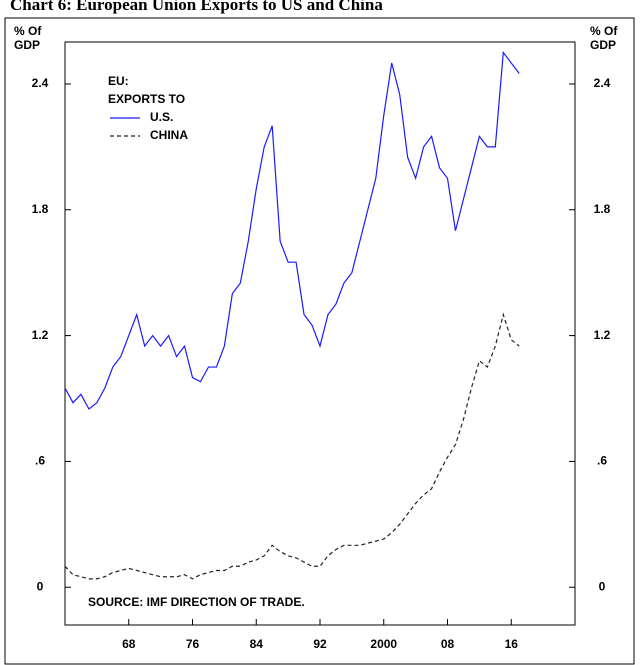 The height and width of the screenshot is (665, 640). Describe the element at coordinates (320, 644) in the screenshot. I see `x-tick-label: 92` at that location.